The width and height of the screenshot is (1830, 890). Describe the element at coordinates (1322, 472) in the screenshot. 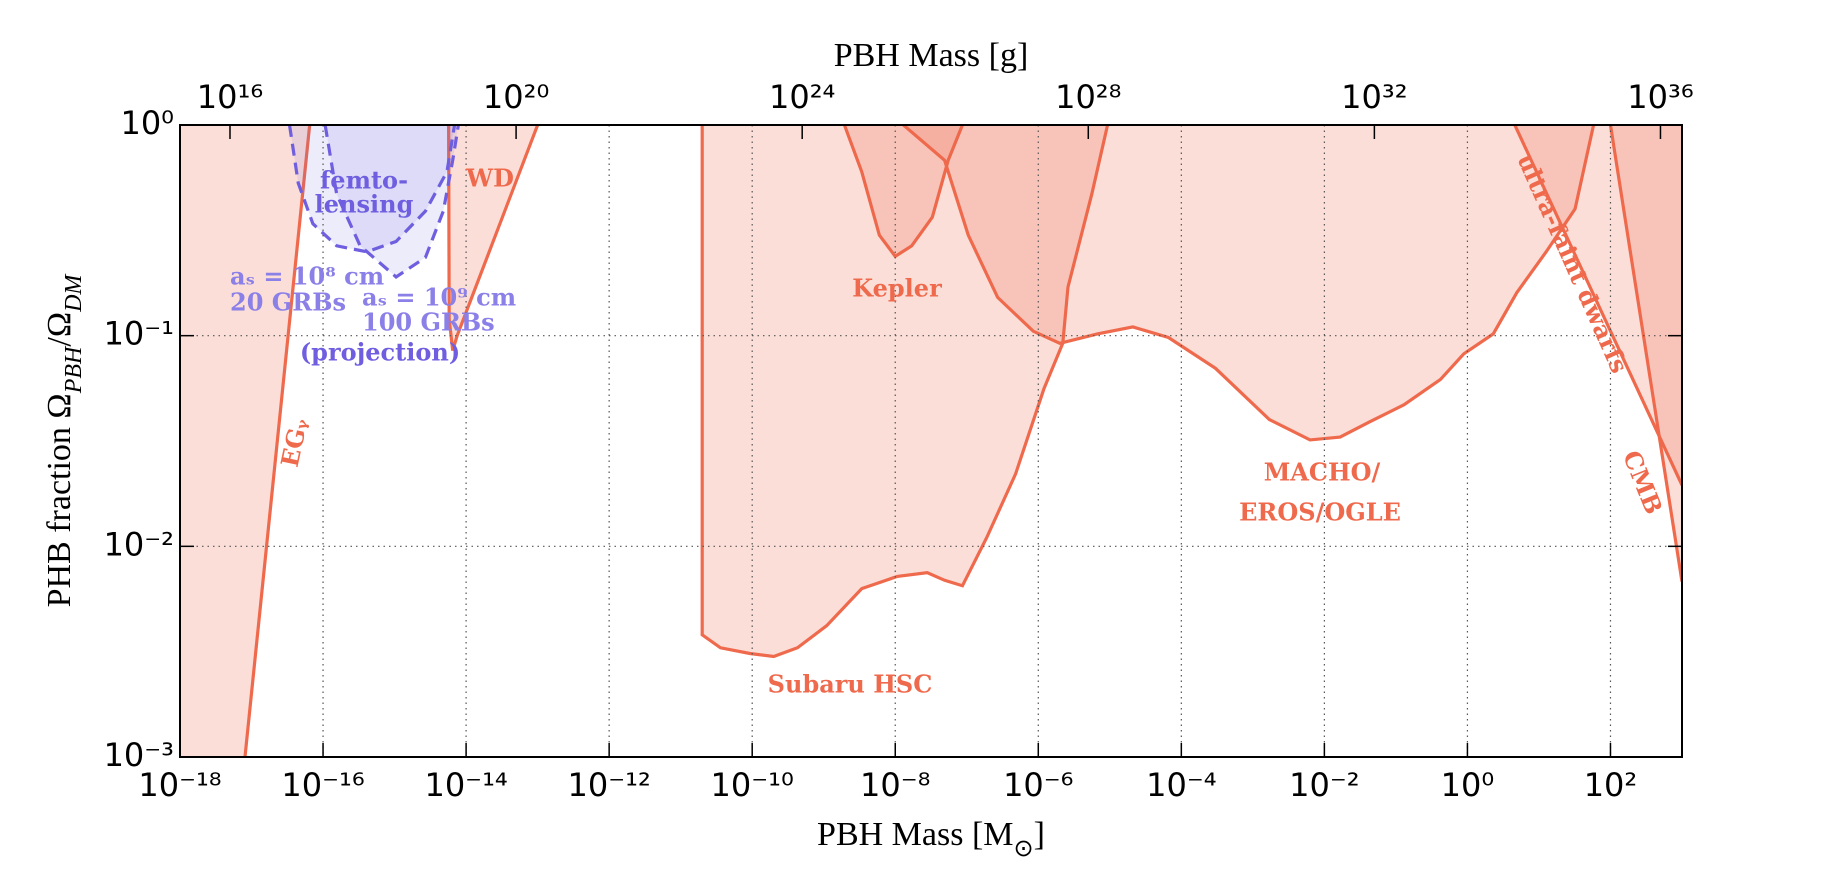

I see `annotation: MACHO/` at that location.